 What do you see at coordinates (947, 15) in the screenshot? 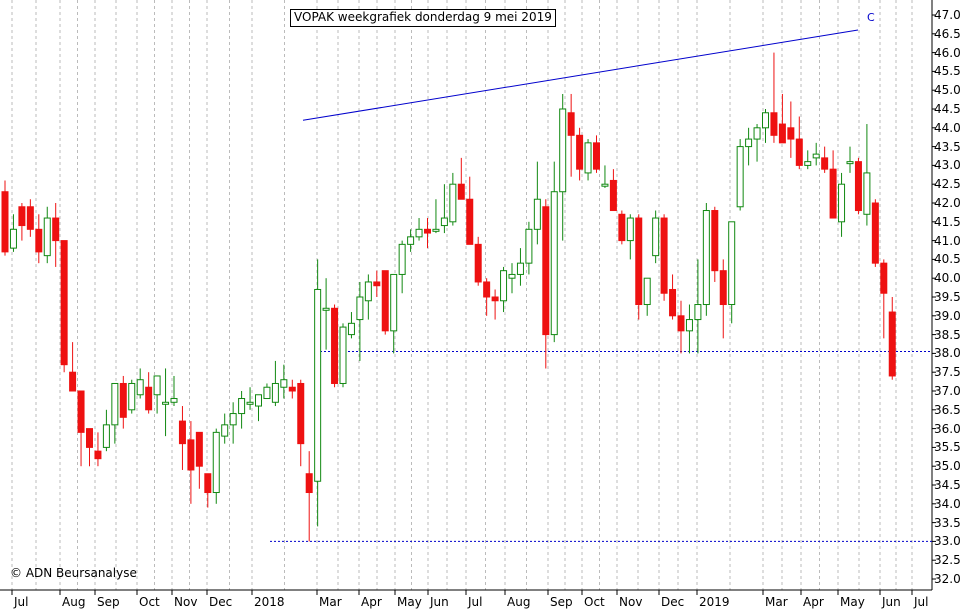
I see `y-tick-label: 47.0` at bounding box center [947, 15].